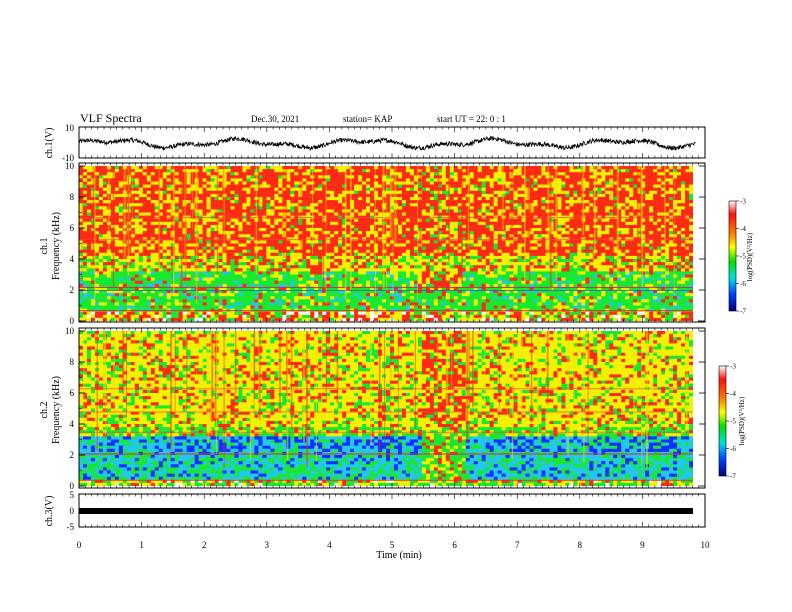 The height and width of the screenshot is (612, 792). I want to click on ch1-ytick-top: 10, so click(70, 128).